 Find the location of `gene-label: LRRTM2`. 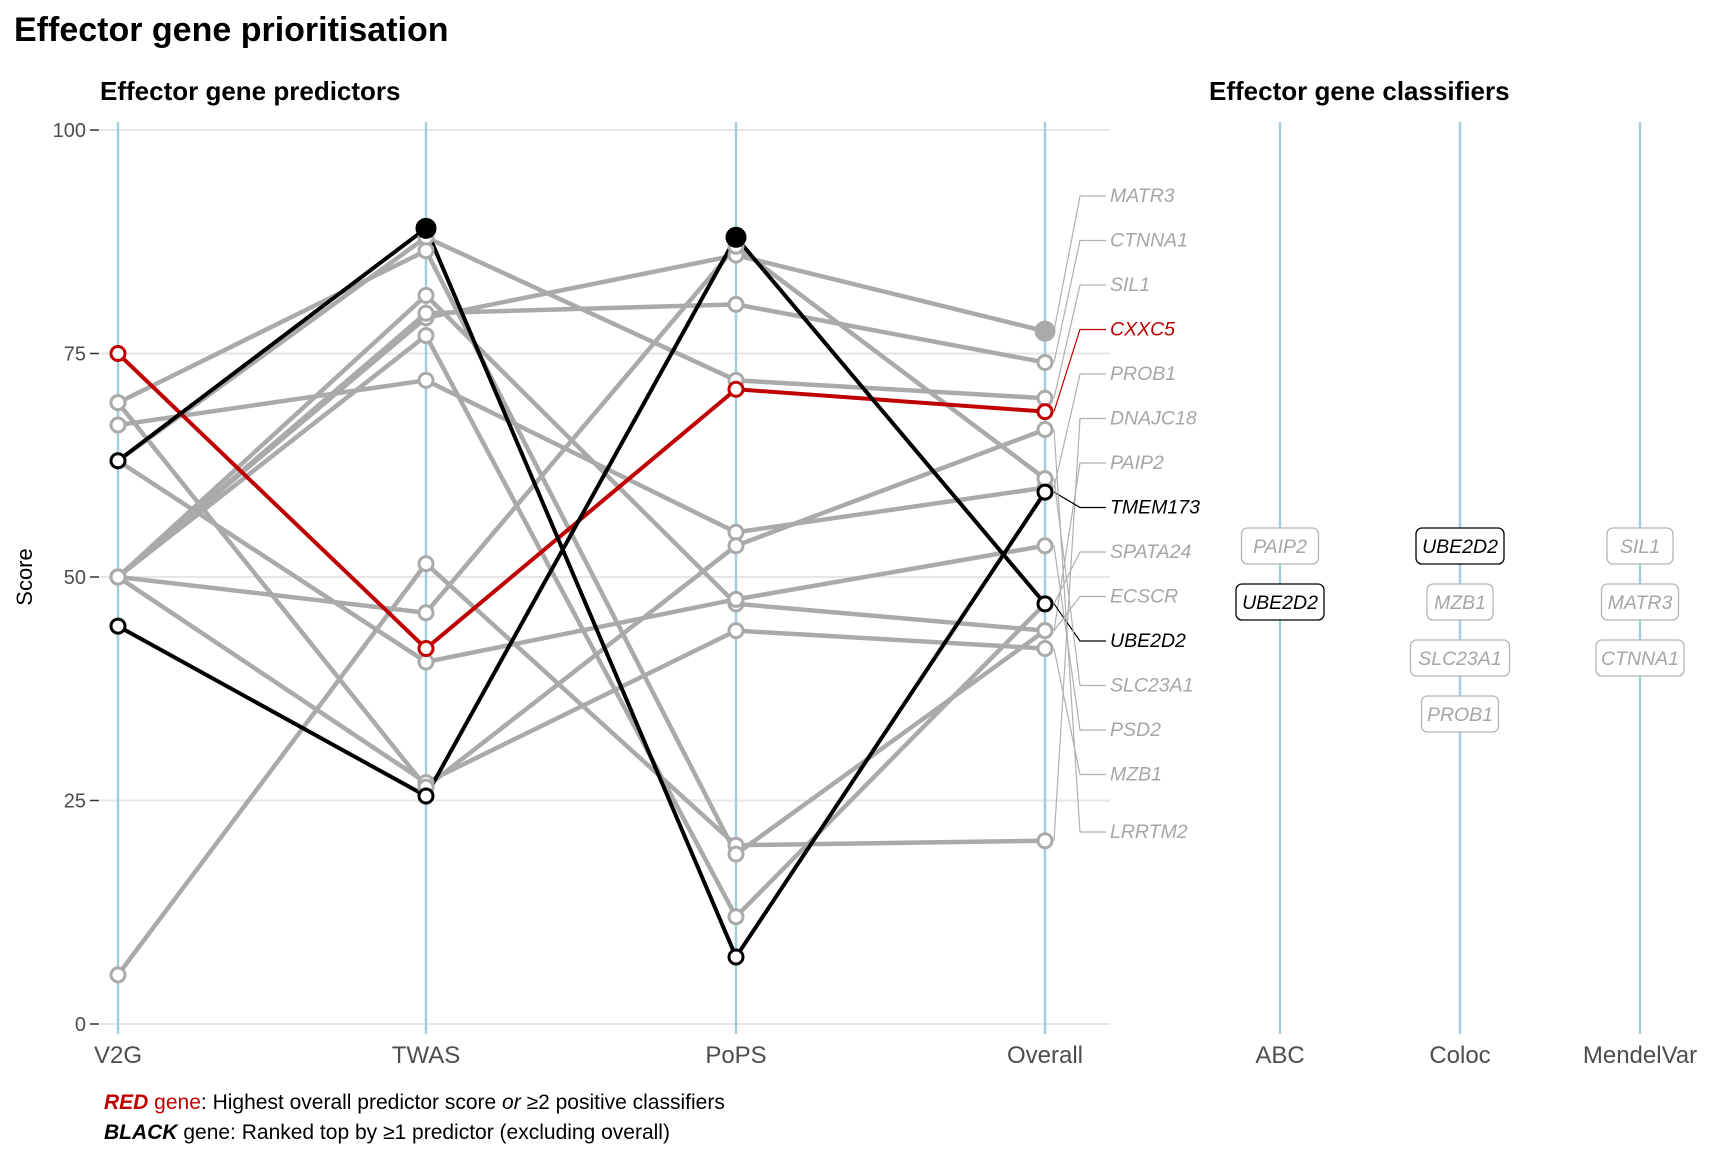

gene-label: LRRTM2 is located at coordinates (1149, 832).